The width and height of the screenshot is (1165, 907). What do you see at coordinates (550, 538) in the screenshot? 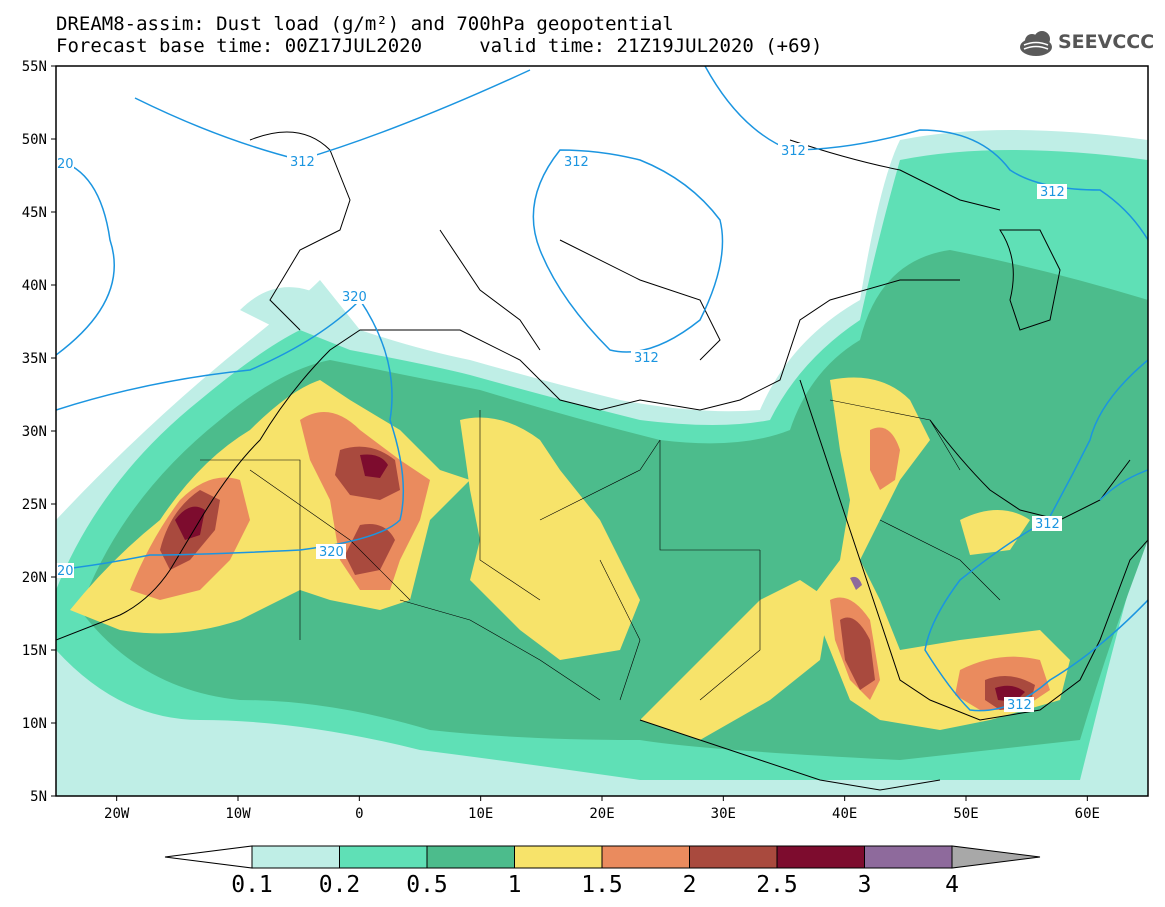
I see `dust-level-4-area-central` at bounding box center [550, 538].